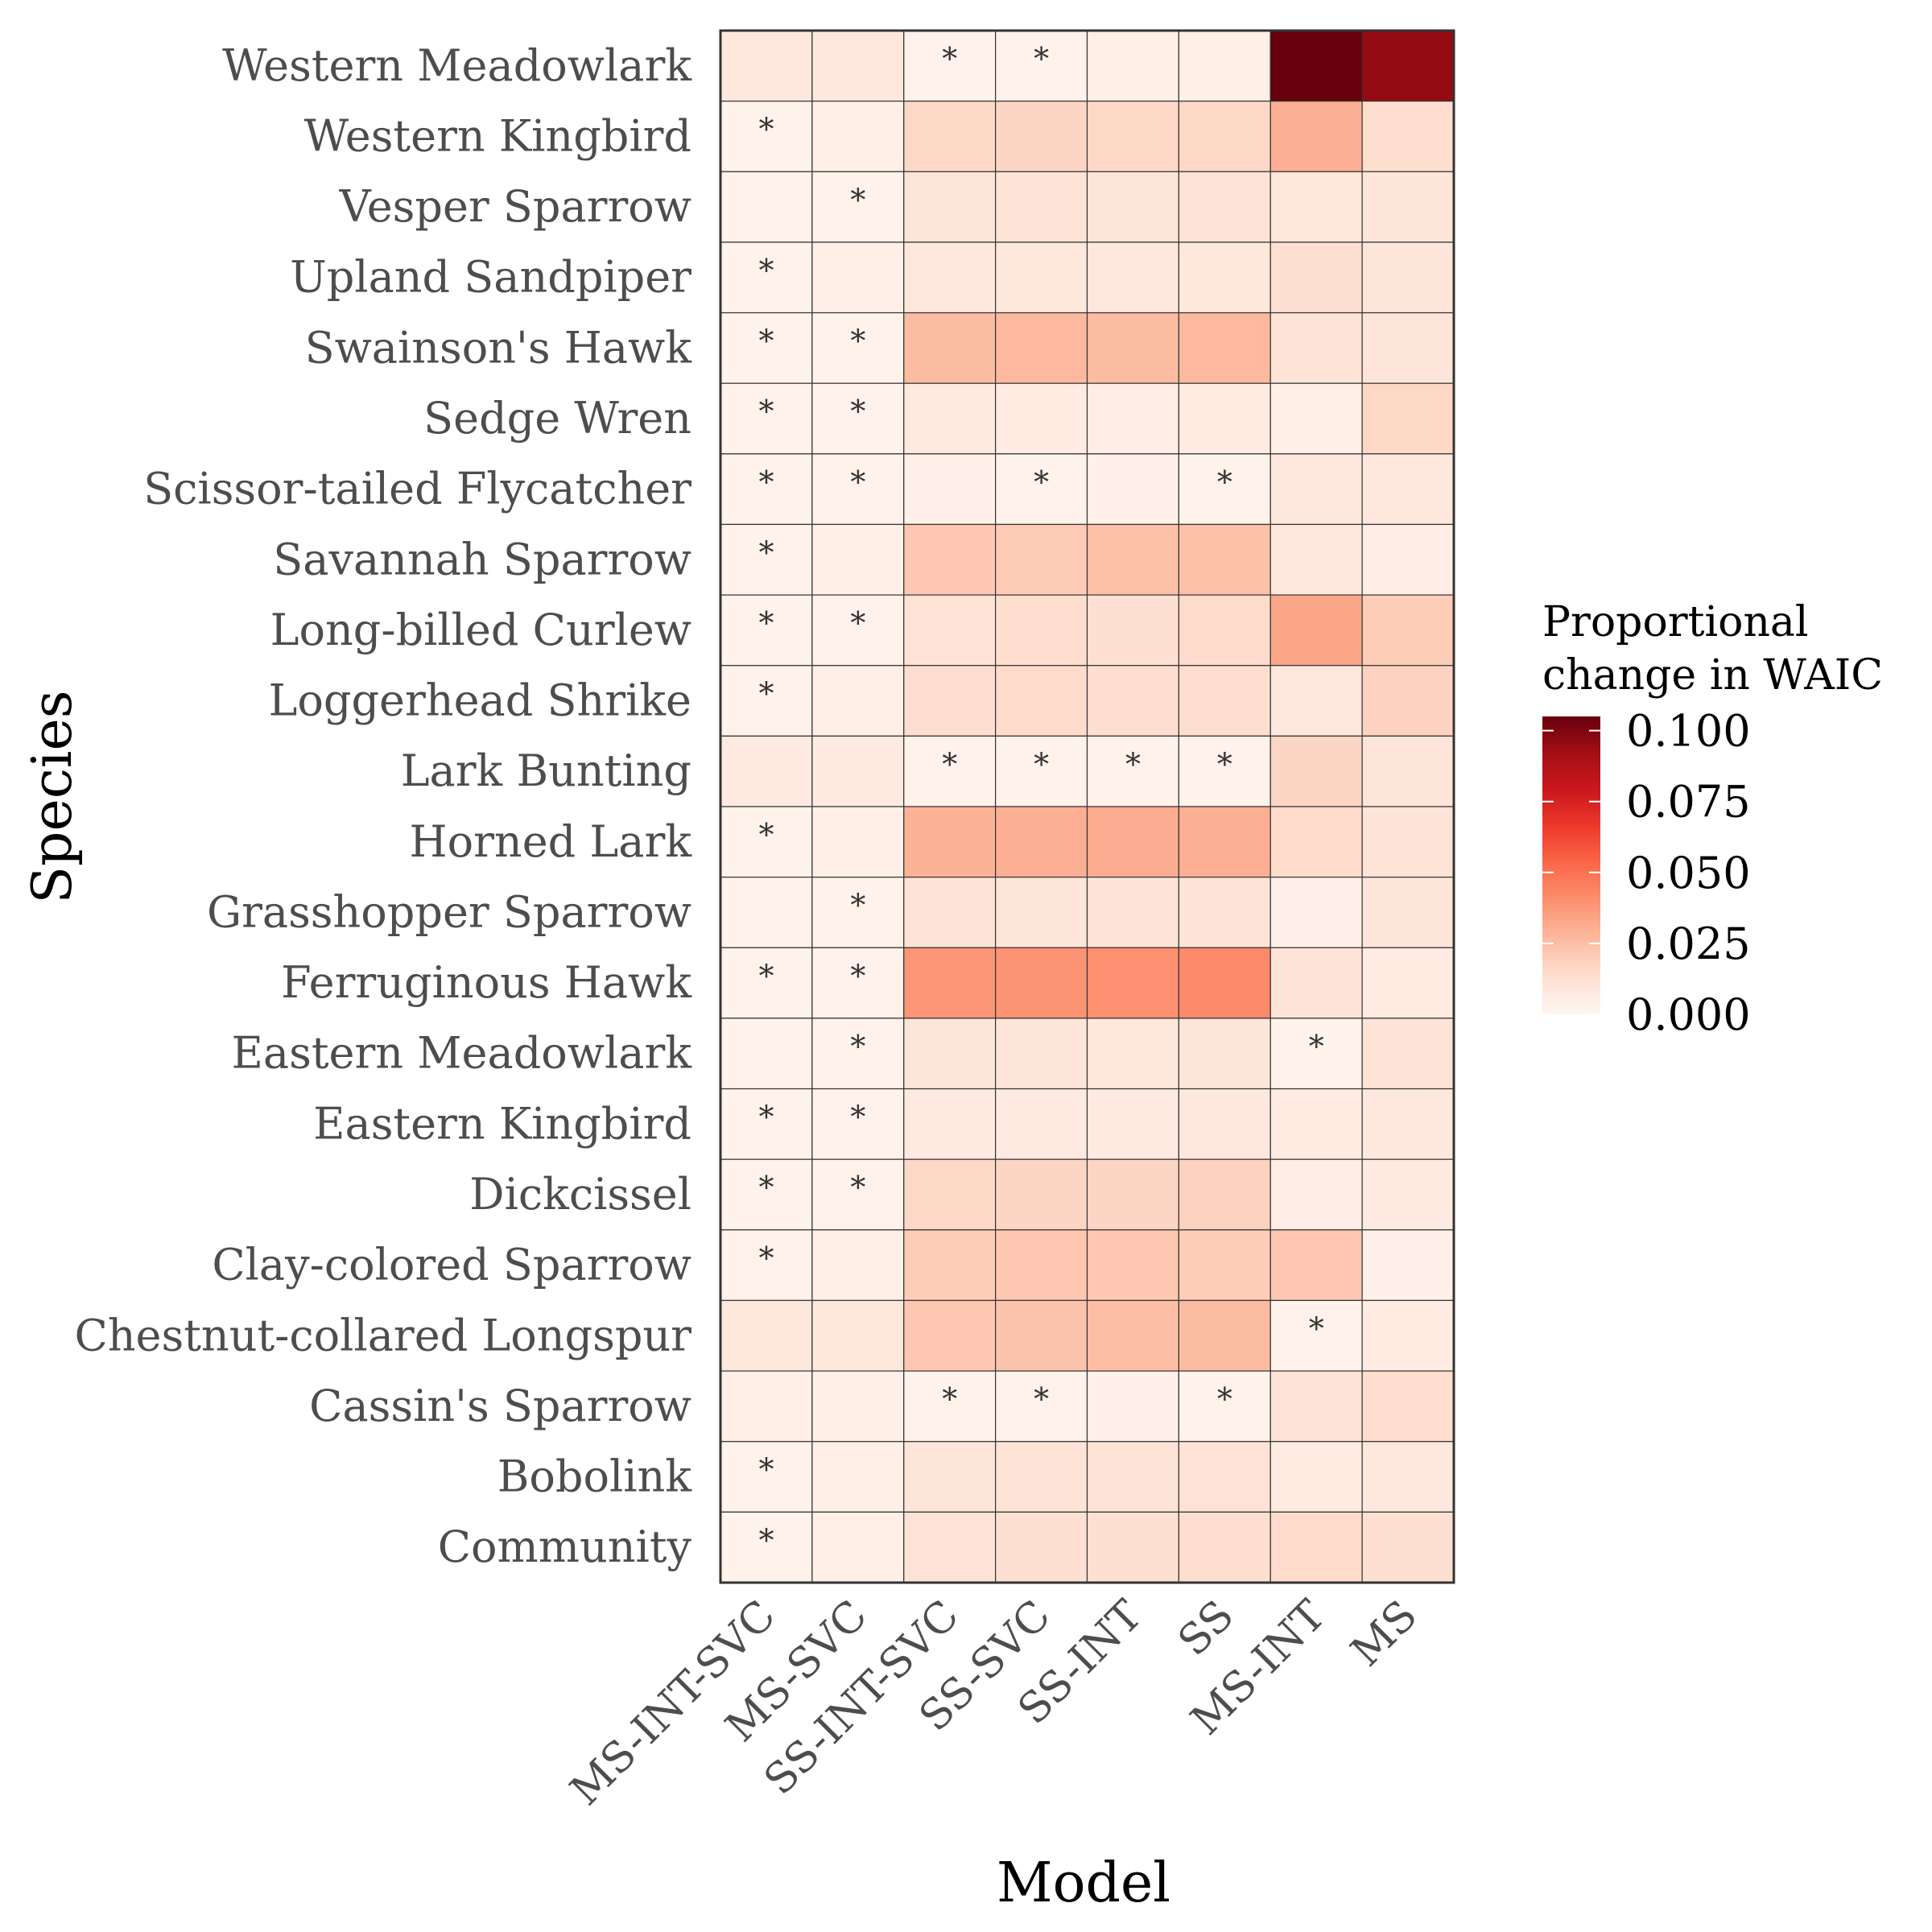  I want to click on y-tick-label: Loggerhead Shrike, so click(480, 700).